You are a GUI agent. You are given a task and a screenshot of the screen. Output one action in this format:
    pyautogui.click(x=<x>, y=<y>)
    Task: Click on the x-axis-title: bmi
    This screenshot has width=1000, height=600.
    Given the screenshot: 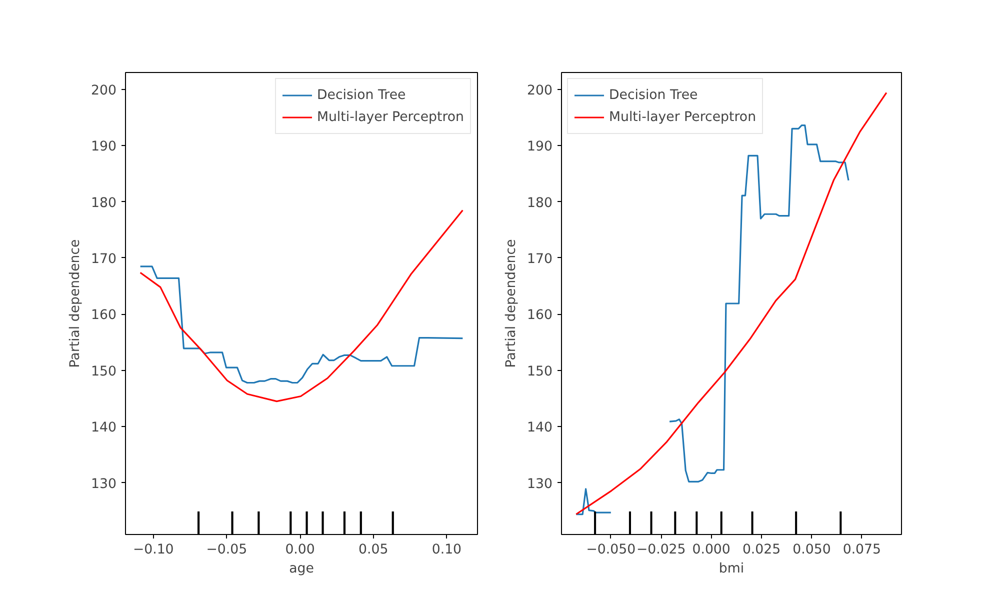 What is the action you would take?
    pyautogui.click(x=731, y=569)
    